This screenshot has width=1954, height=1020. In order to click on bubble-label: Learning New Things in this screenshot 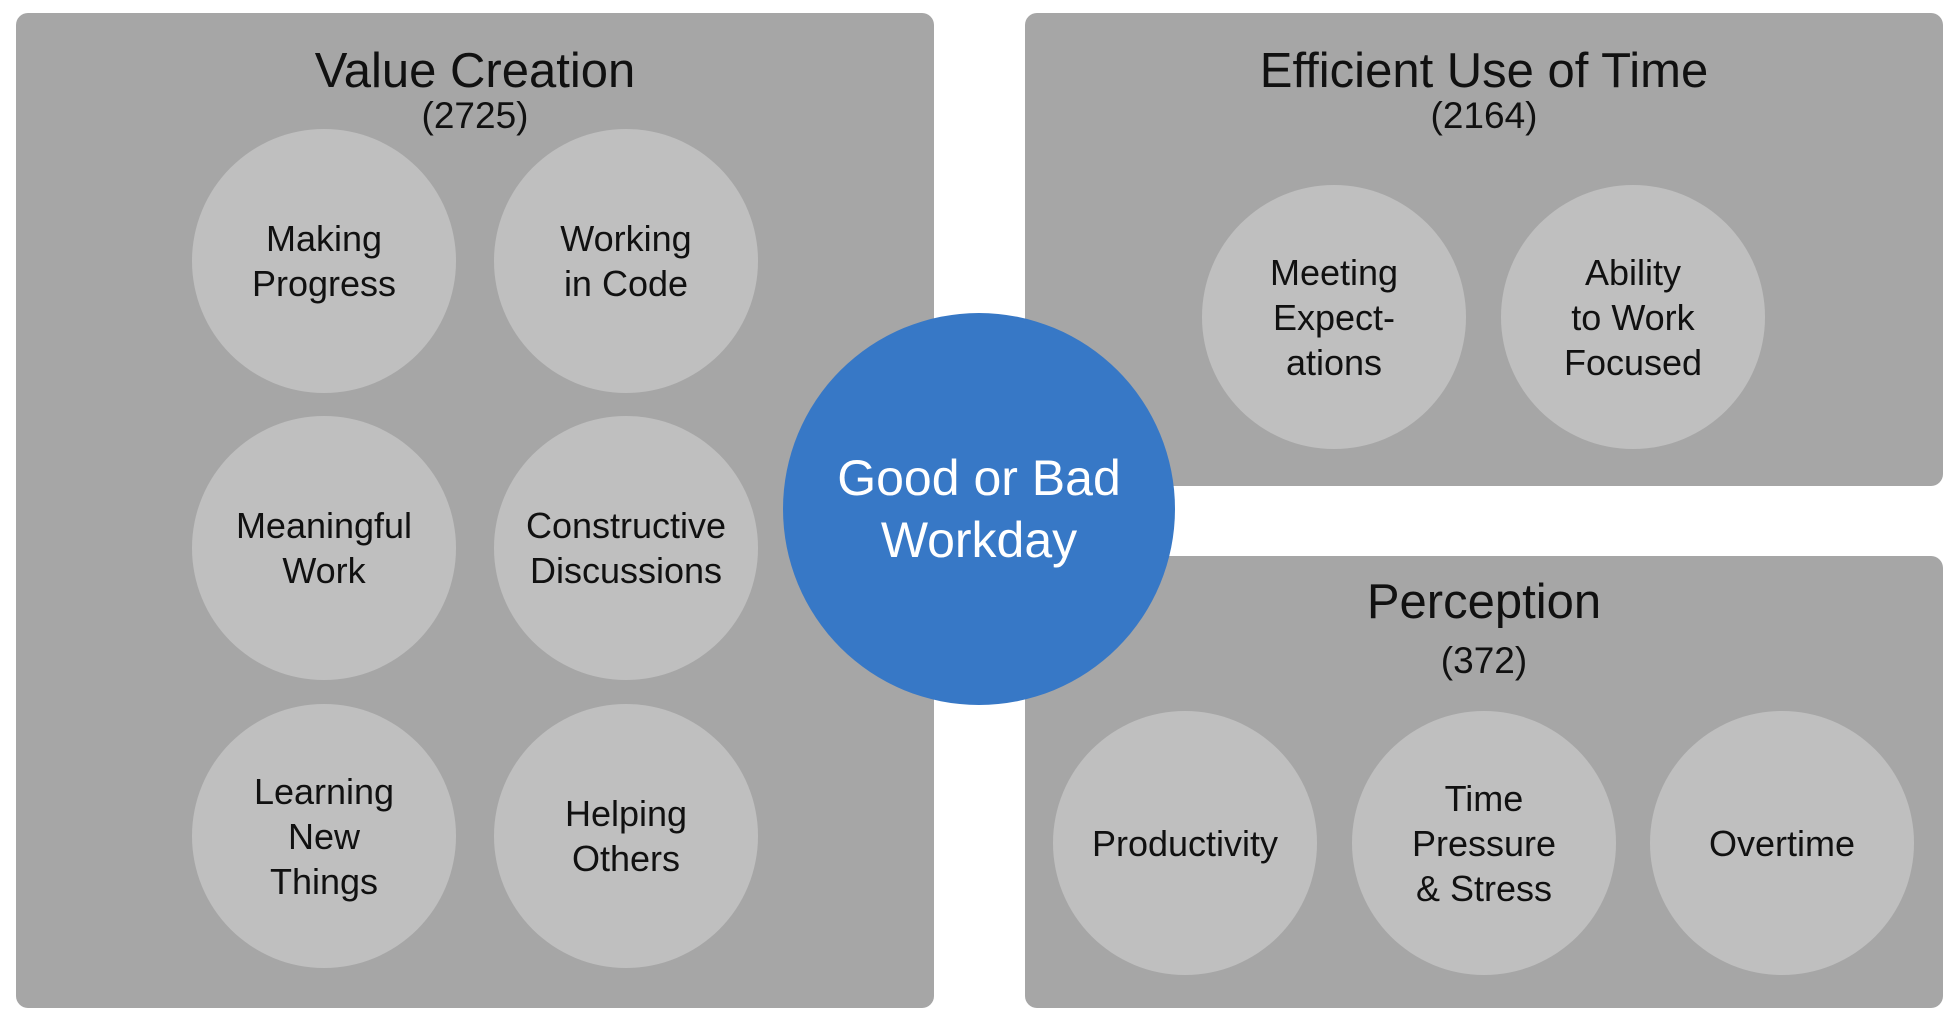, I will do `click(324, 836)`.